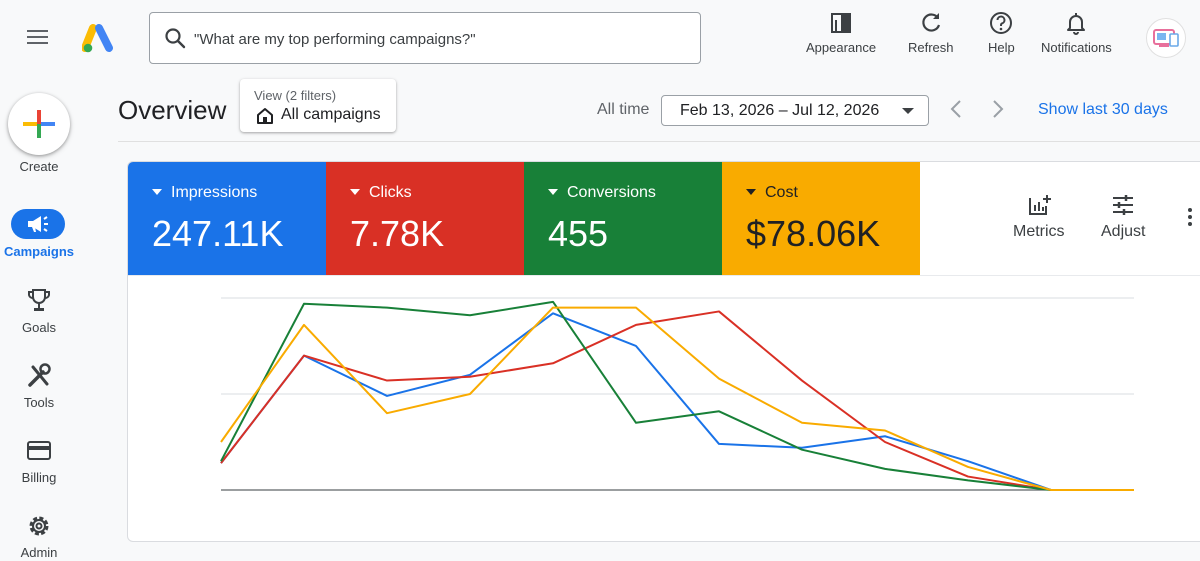  I want to click on search-input, so click(439, 39).